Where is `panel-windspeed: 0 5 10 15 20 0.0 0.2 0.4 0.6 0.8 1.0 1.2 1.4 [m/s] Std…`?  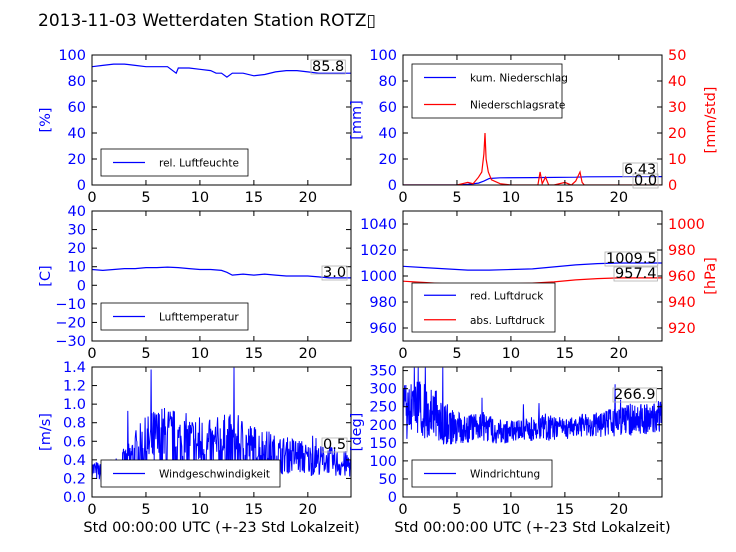 panel-windspeed: 0 5 10 15 20 0.0 0.2 0.4 0.6 0.8 1.0 1.2 1.4 [m/s] Std… is located at coordinates (199, 448).